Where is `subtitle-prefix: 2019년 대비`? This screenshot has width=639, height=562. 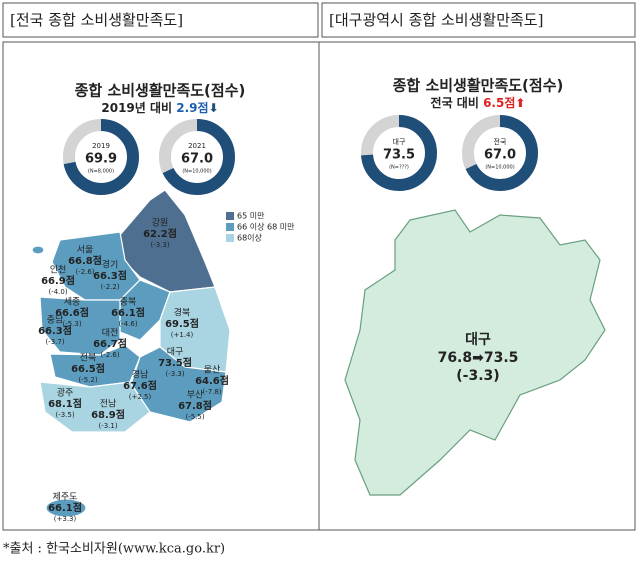
subtitle-prefix: 2019년 대비 is located at coordinates (138, 107).